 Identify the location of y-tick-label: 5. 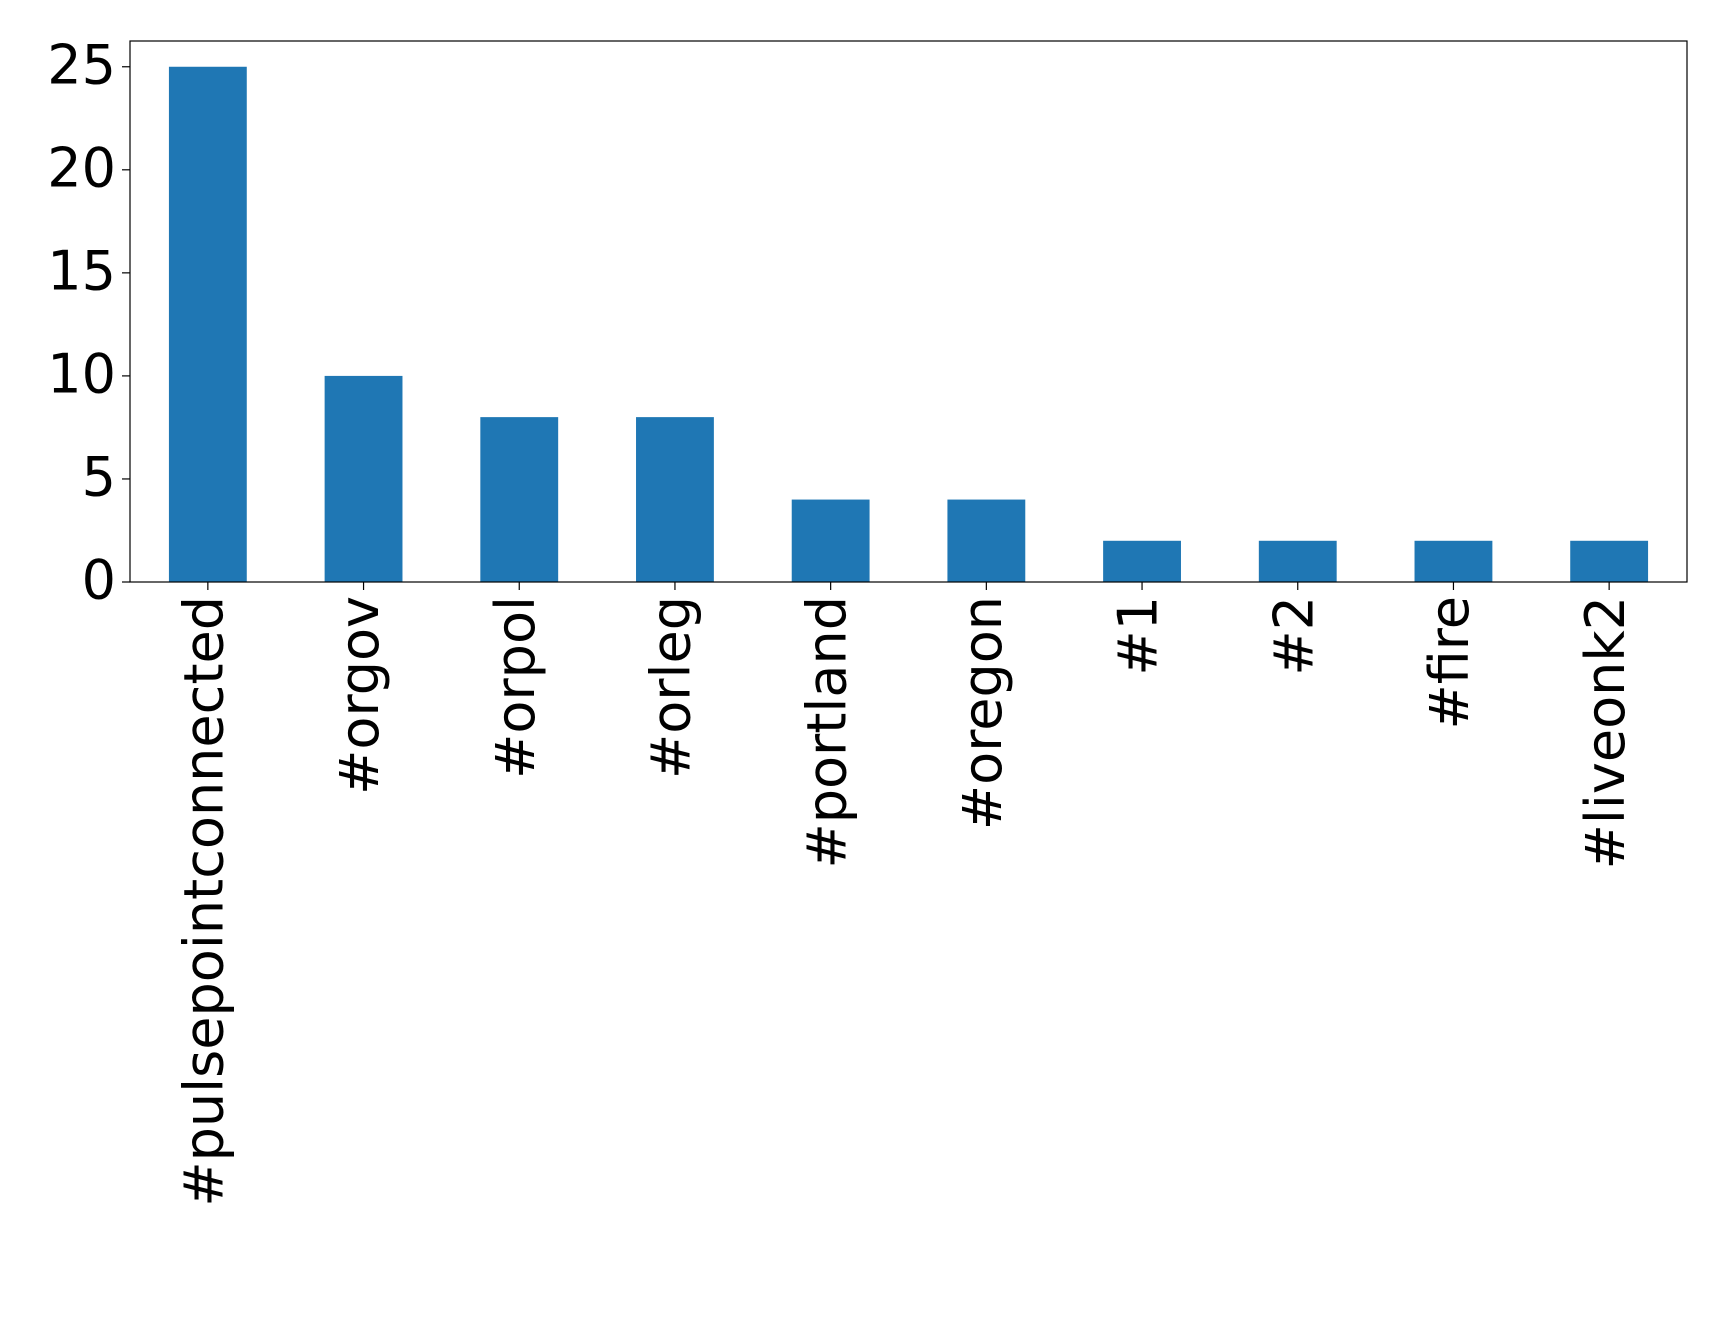
(99, 477).